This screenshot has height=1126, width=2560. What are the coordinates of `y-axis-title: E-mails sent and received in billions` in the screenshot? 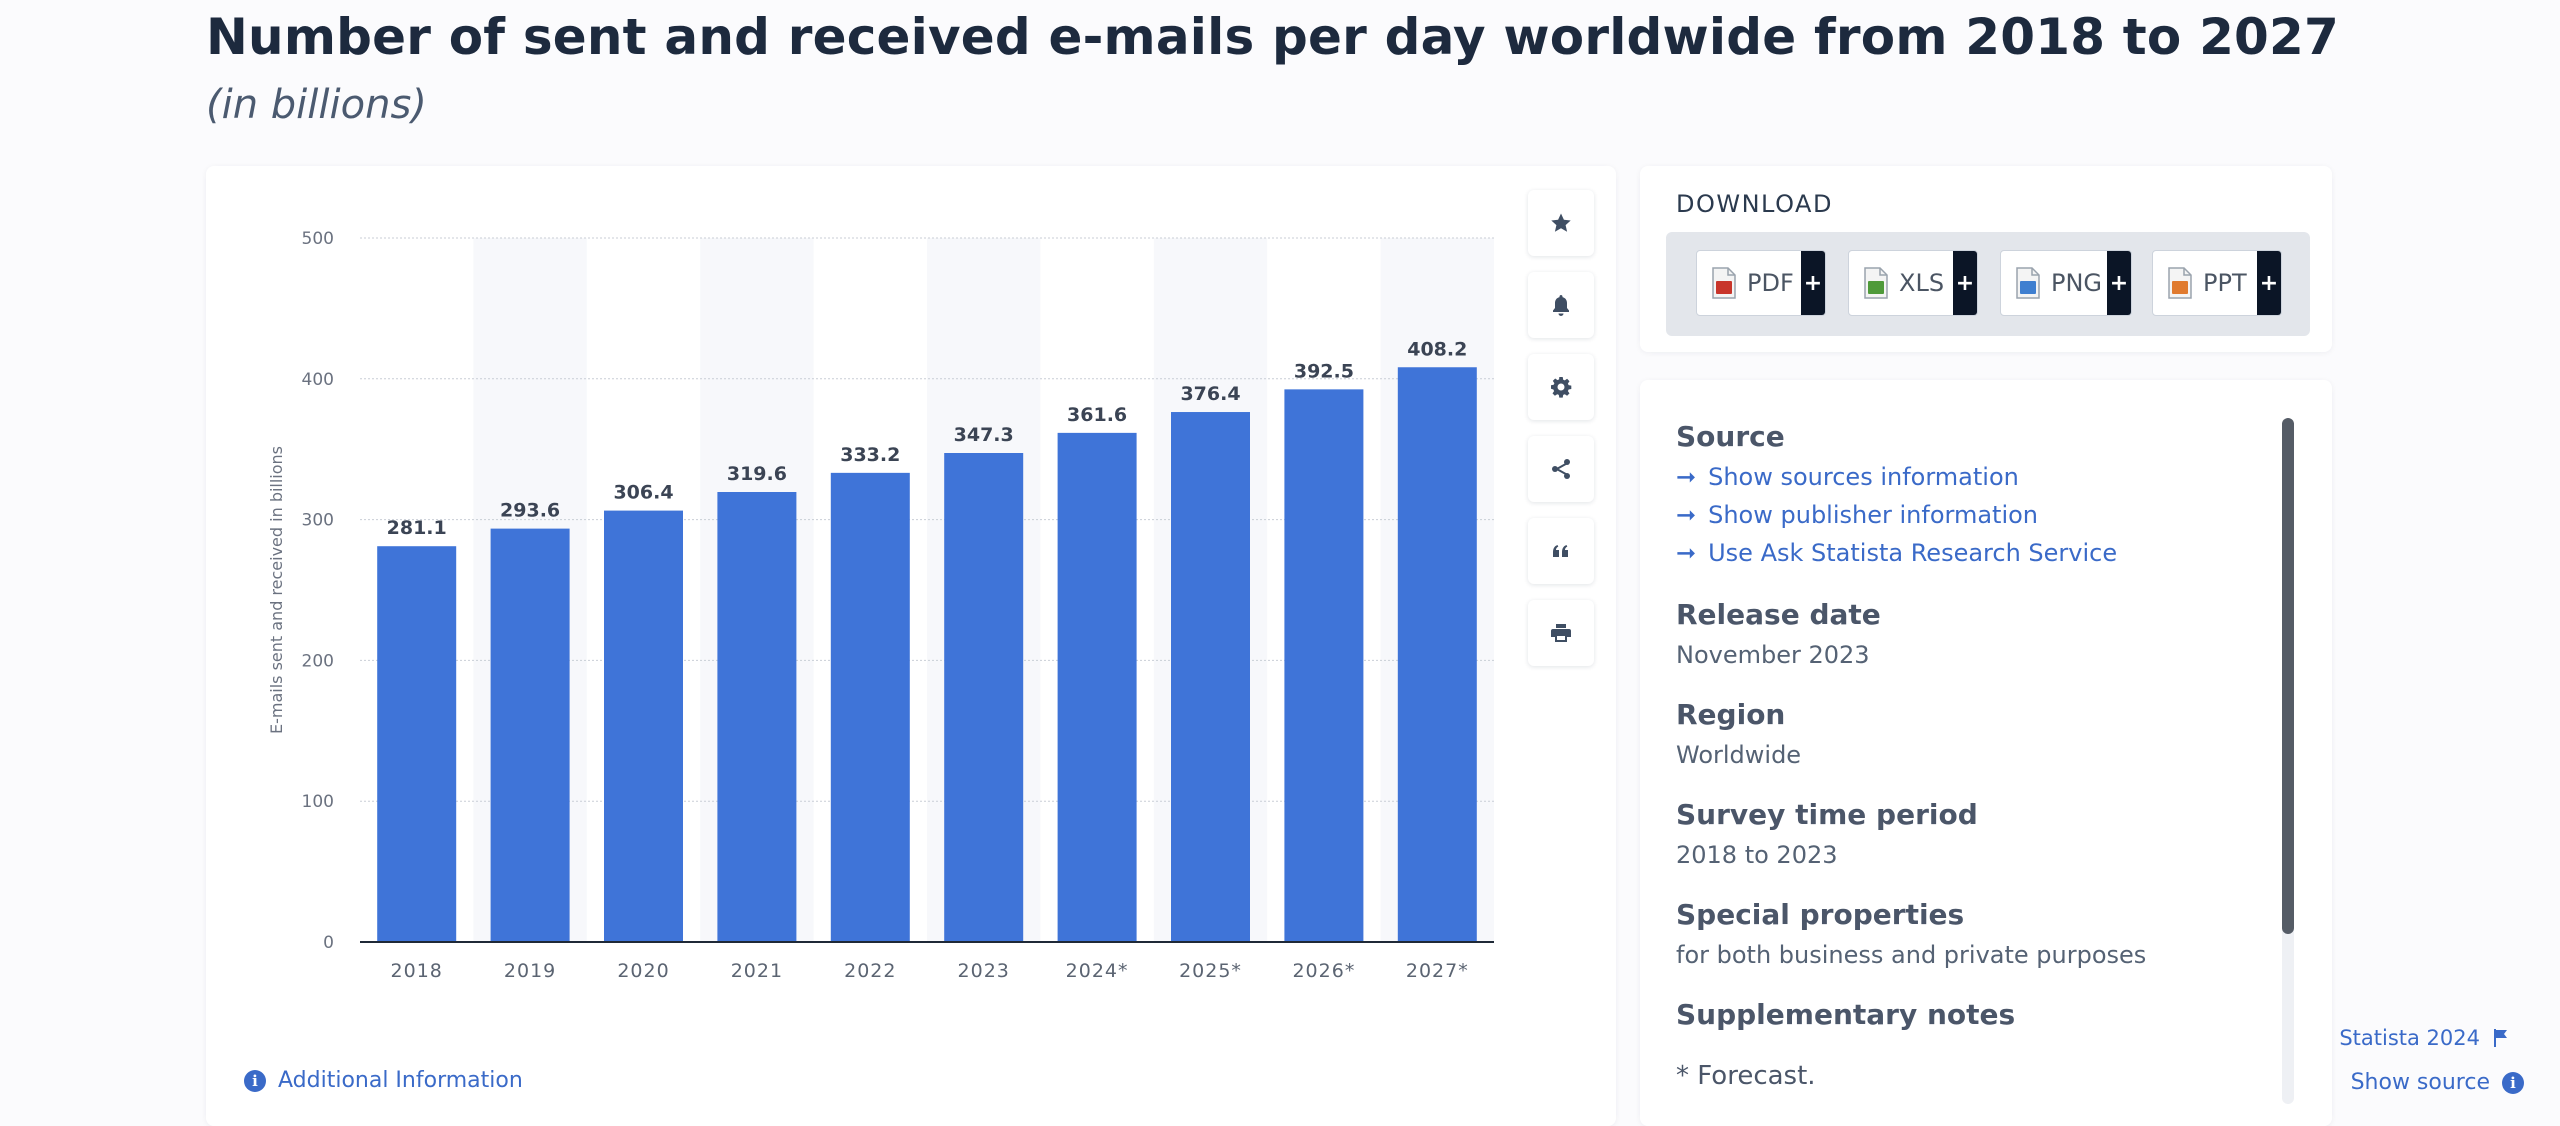 It's located at (276, 590).